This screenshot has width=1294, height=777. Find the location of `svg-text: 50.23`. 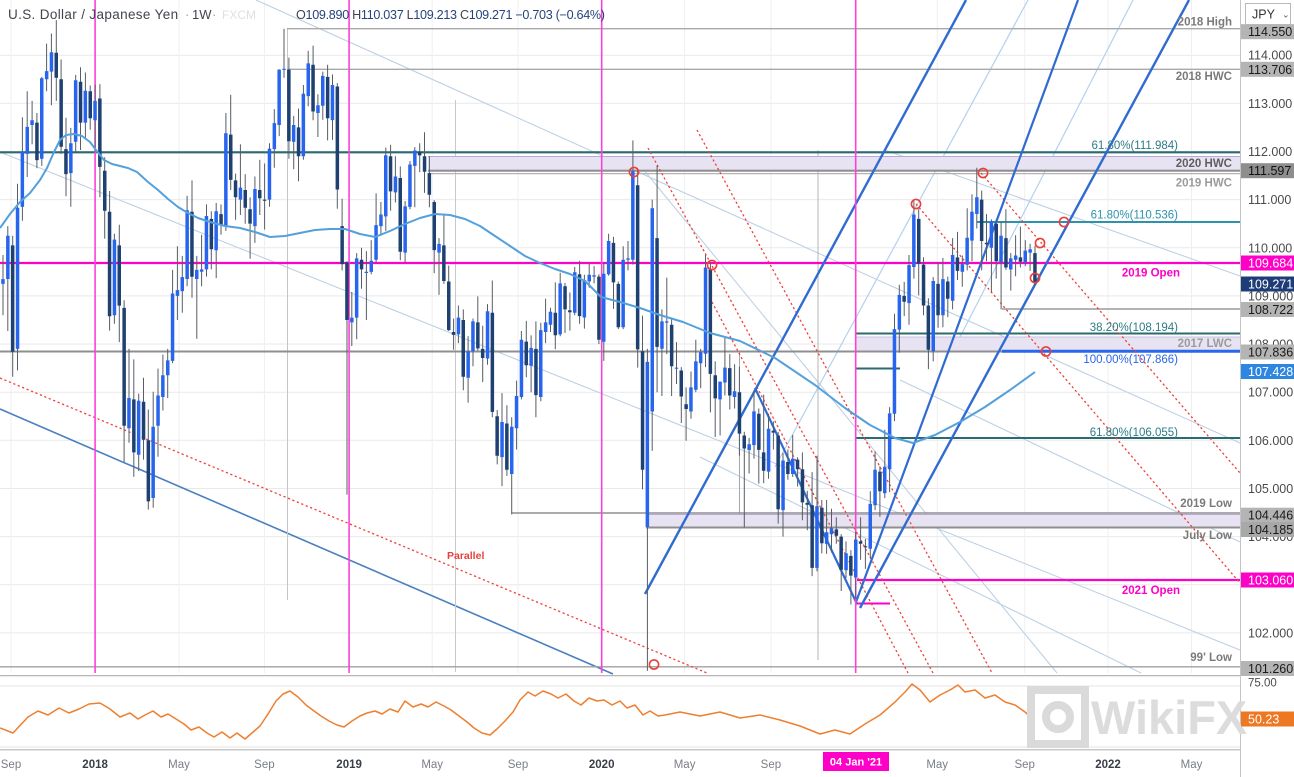

svg-text: 50.23 is located at coordinates (1263, 720).